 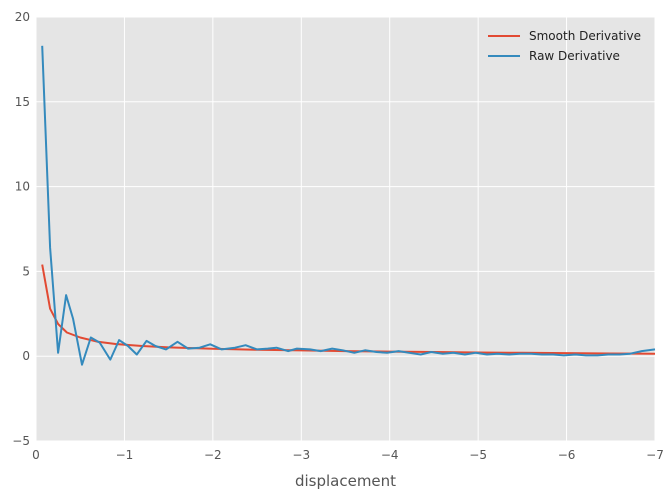 I want to click on x-tick-label: −1, so click(x=125, y=455).